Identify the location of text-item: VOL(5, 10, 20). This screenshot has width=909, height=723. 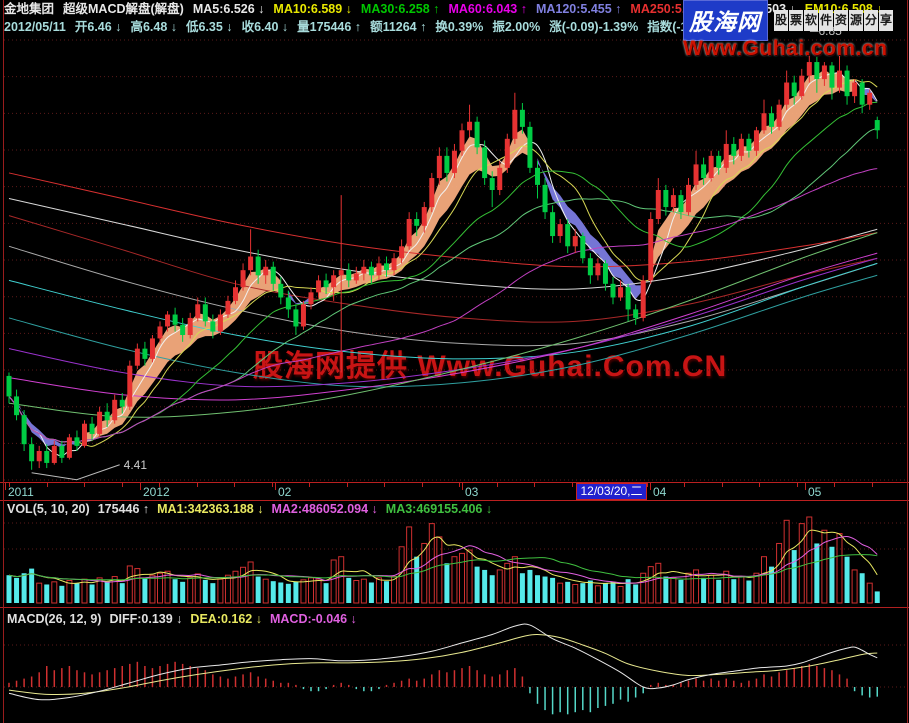
(48, 509).